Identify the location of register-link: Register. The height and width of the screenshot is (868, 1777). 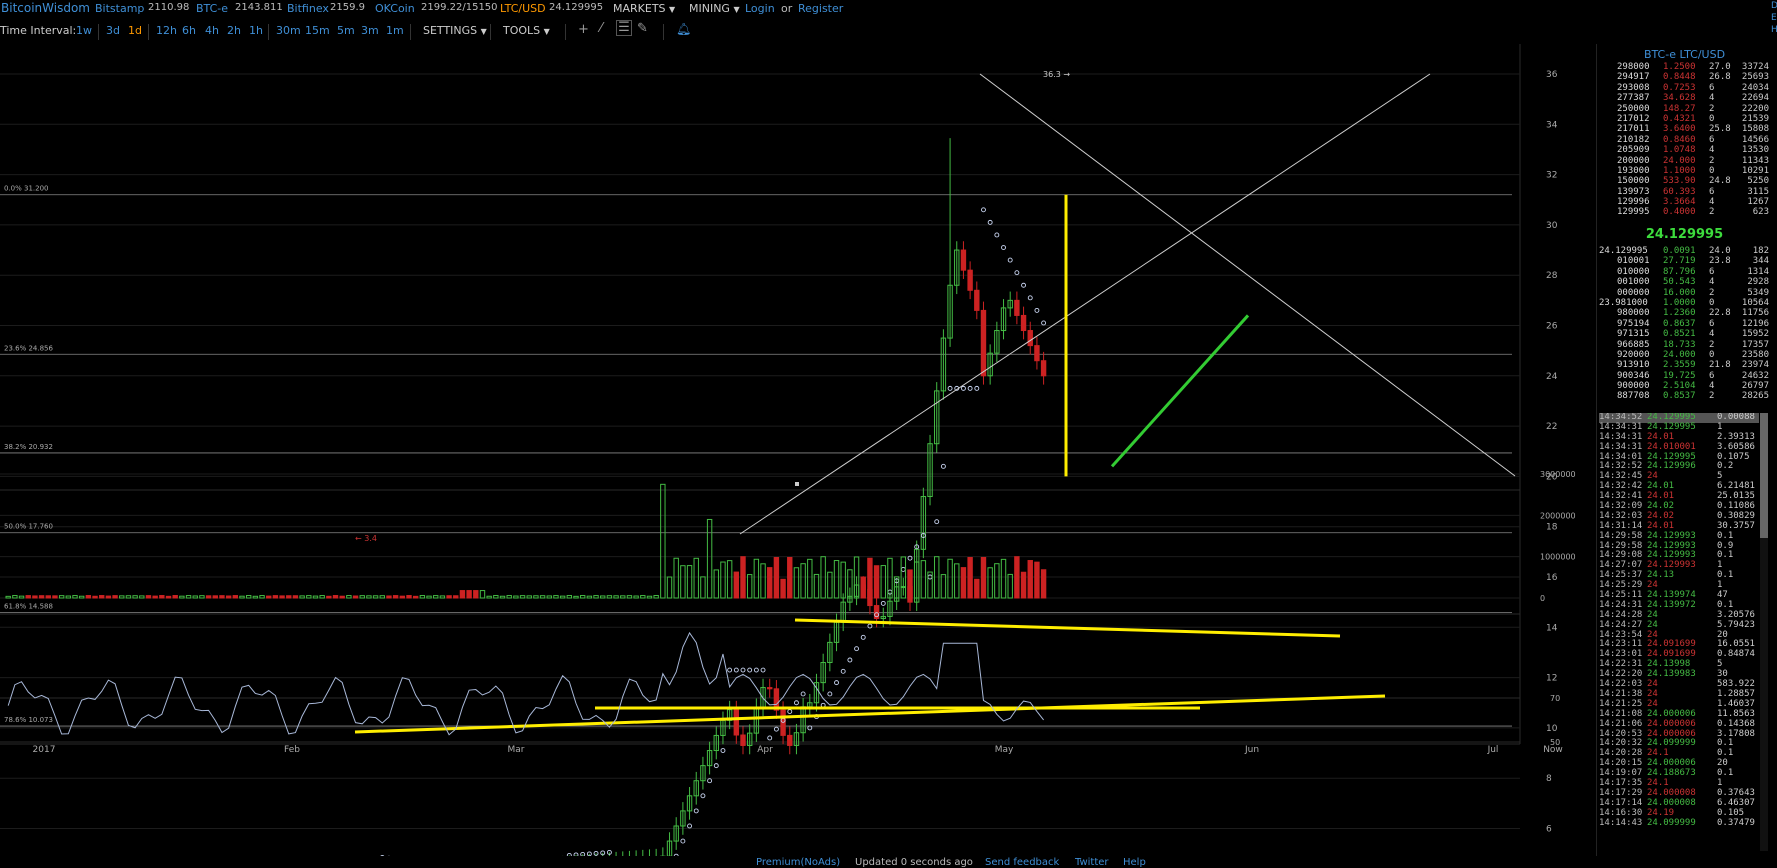
(821, 8).